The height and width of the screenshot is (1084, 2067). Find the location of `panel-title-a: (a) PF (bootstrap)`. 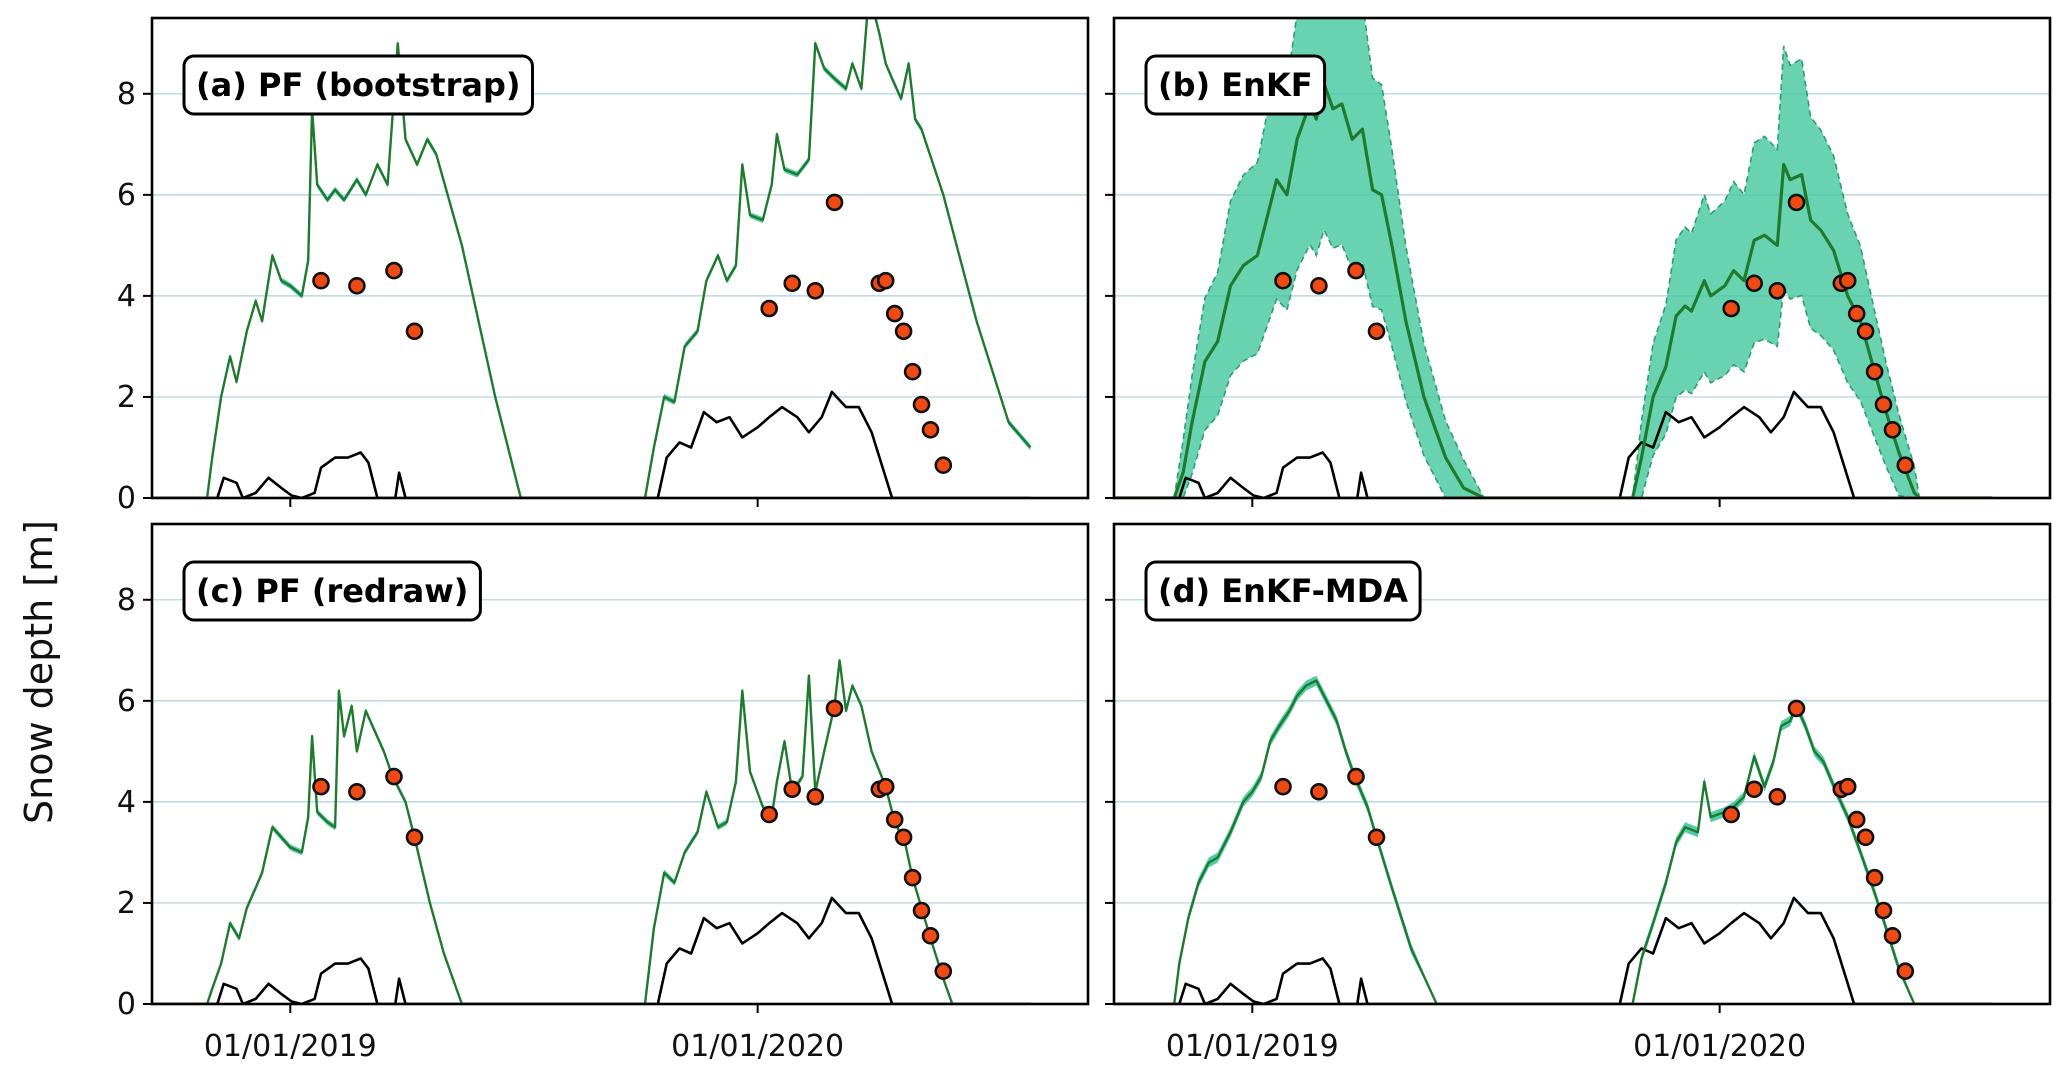

panel-title-a: (a) PF (bootstrap) is located at coordinates (358, 85).